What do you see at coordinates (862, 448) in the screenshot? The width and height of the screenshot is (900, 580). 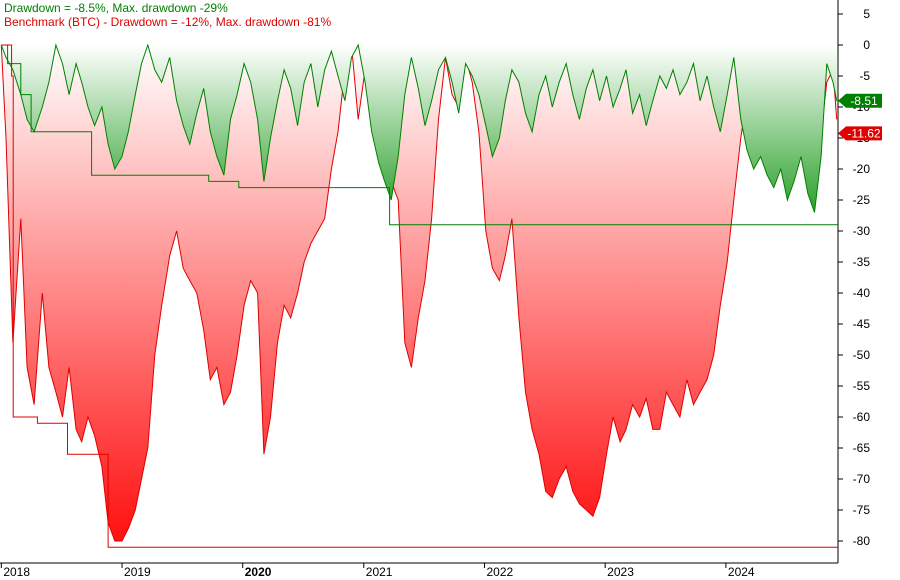 I see `y-tick-label: -65` at bounding box center [862, 448].